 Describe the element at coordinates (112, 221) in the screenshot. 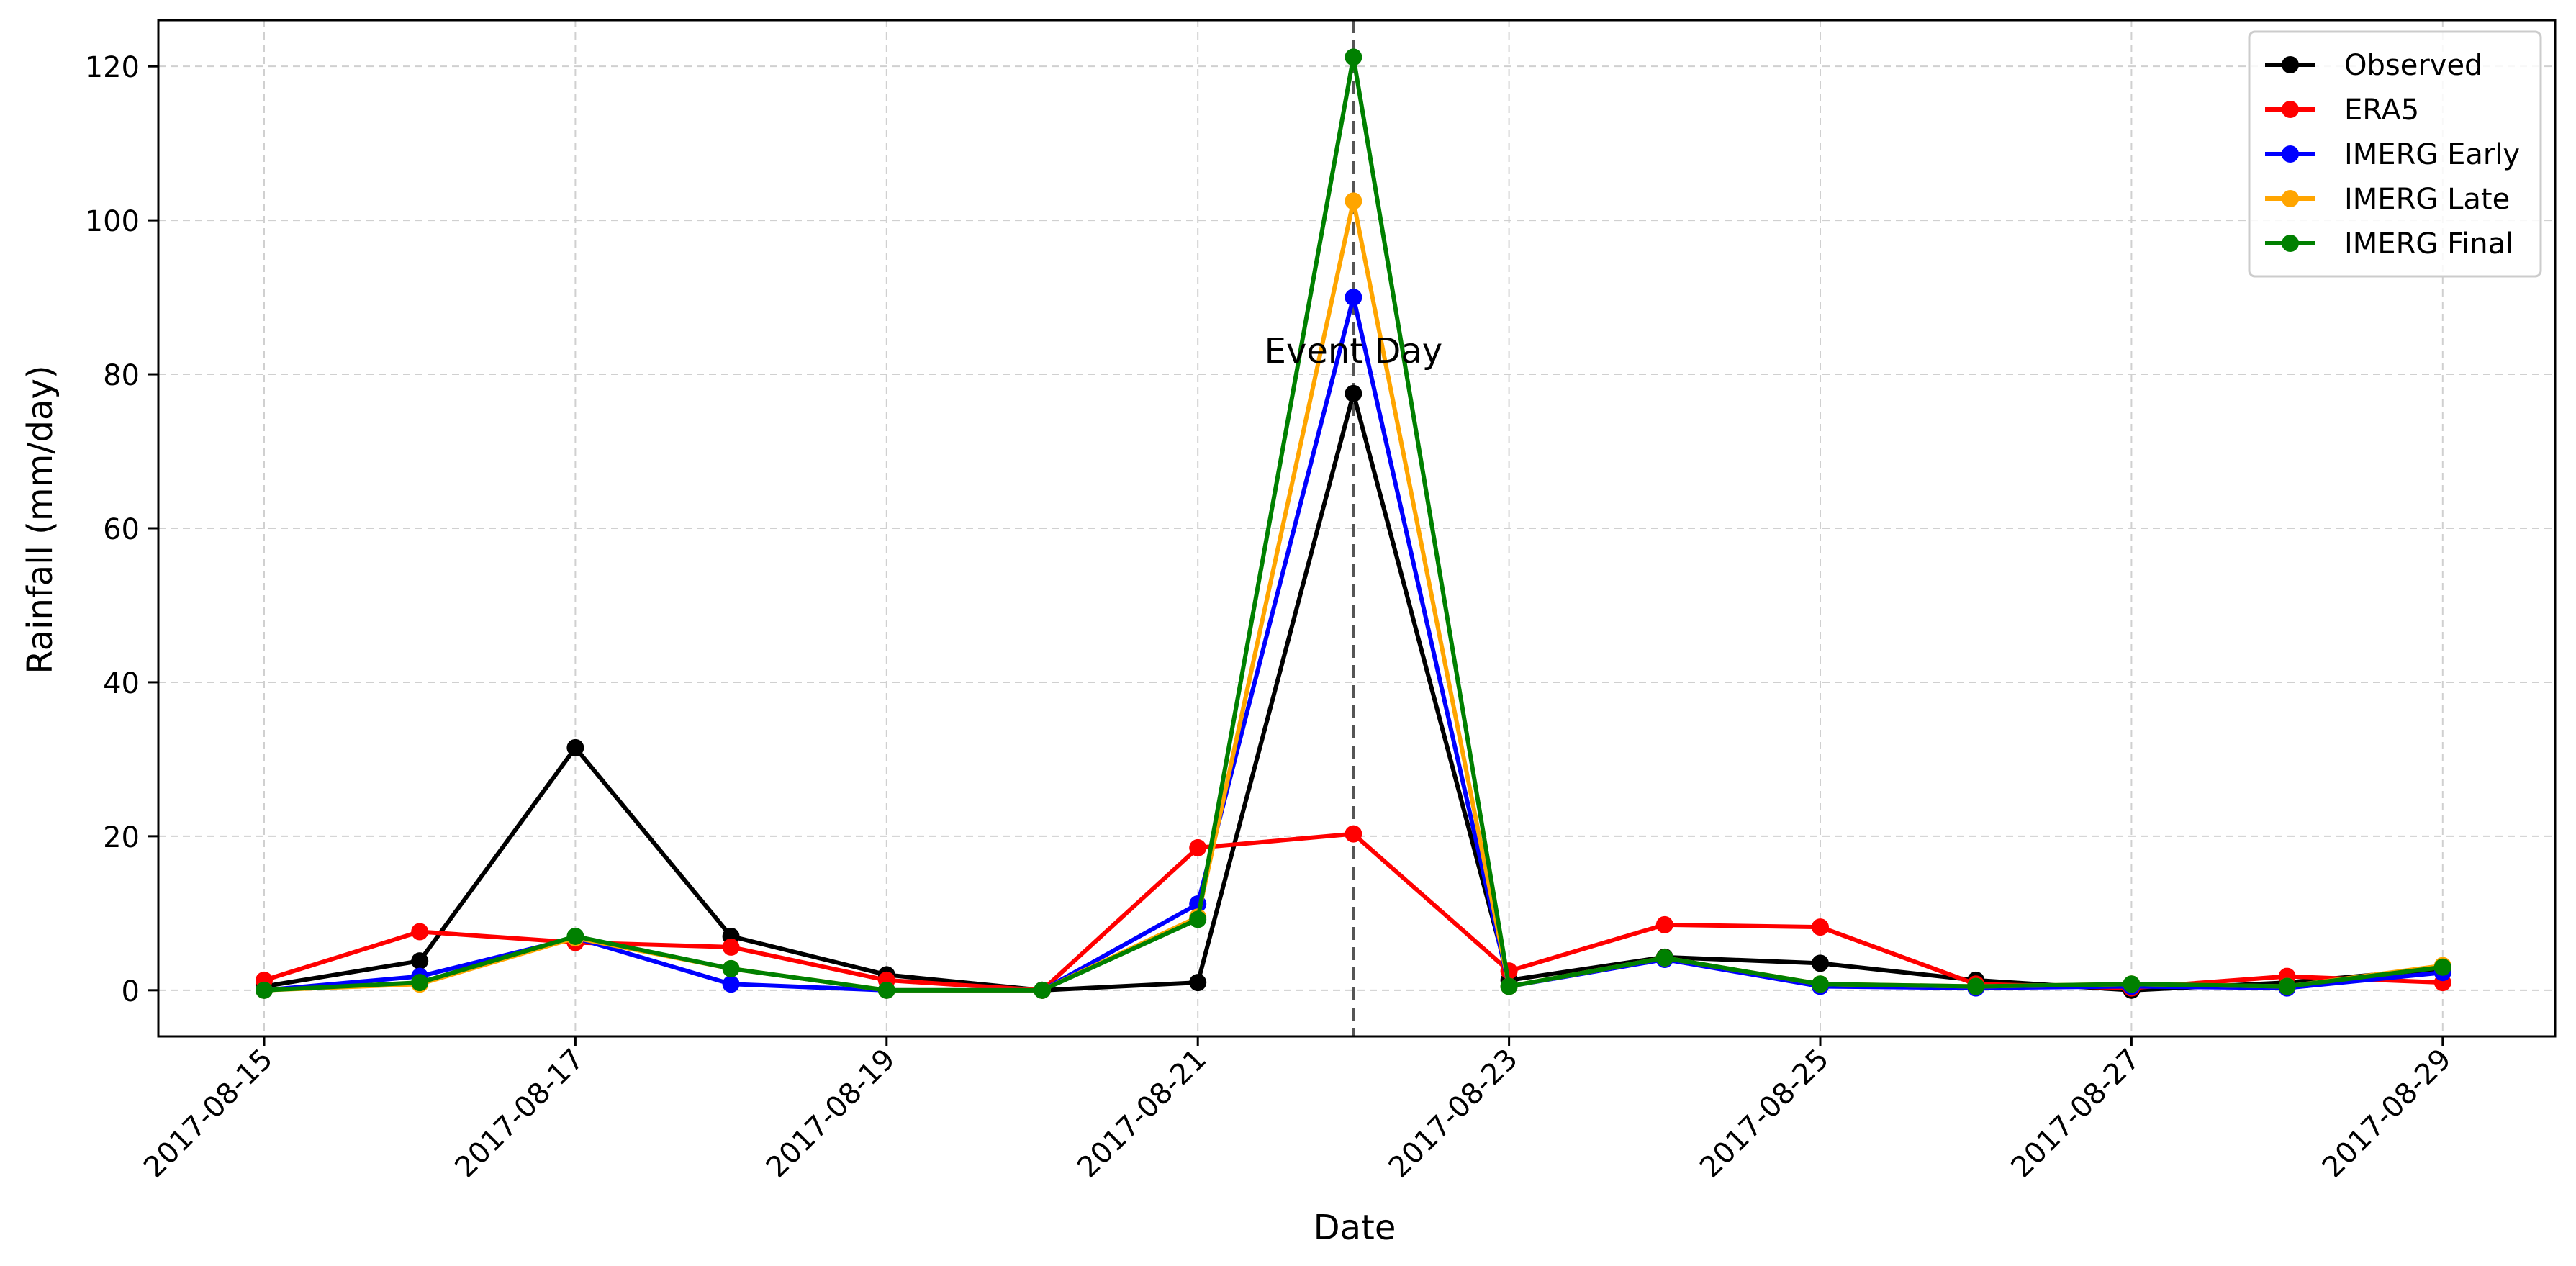

I see `y-tick-label: 100` at that location.